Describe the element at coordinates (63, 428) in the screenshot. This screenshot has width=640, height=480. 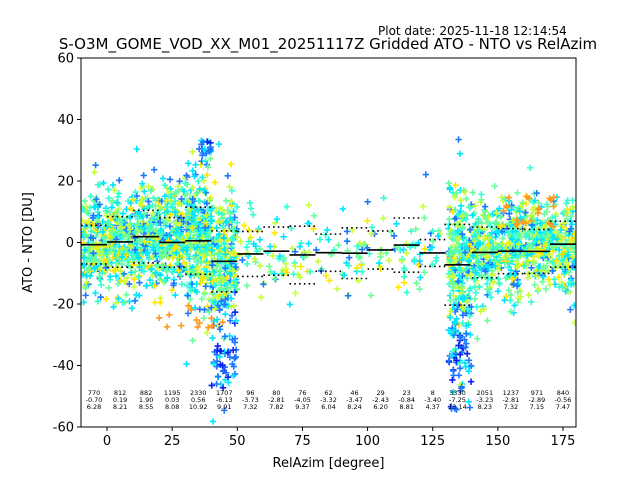
I see `y-tick-label: -60` at that location.